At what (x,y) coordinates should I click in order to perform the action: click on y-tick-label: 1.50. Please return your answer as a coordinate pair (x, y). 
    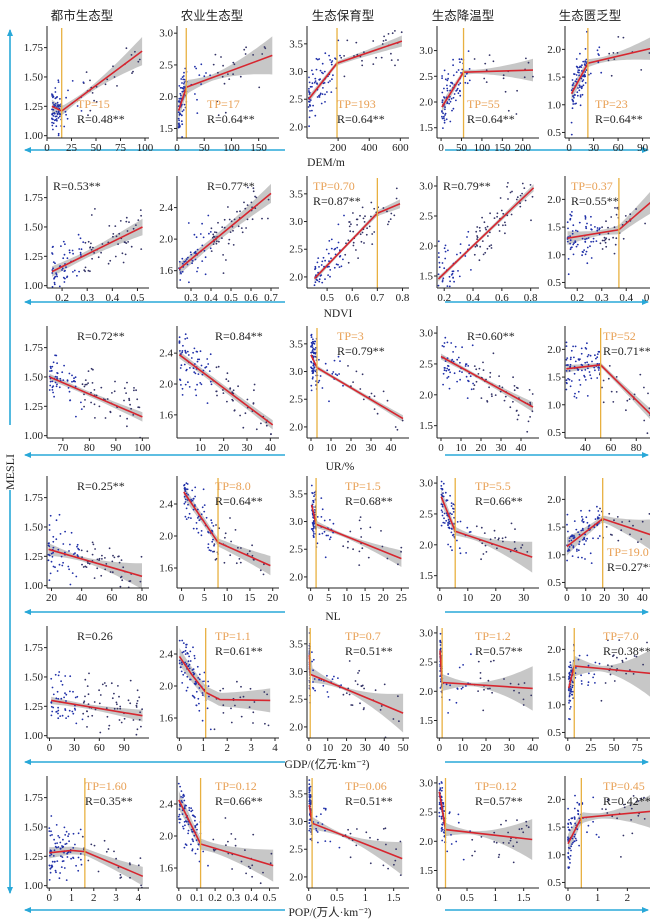
    Looking at the image, I should click on (34, 377).